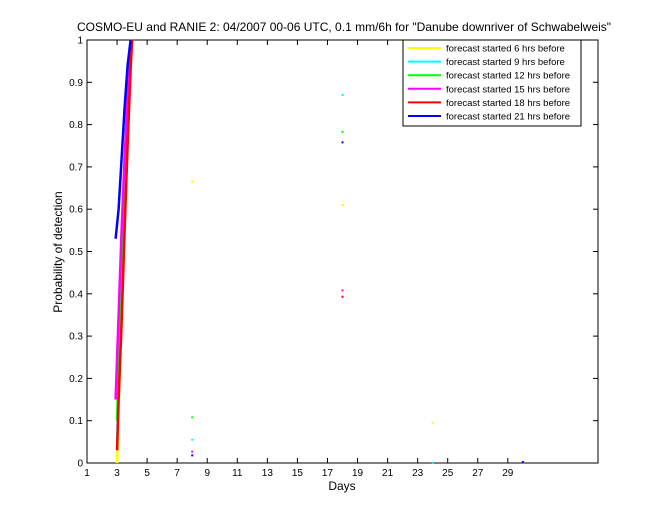  What do you see at coordinates (298, 473) in the screenshot?
I see `x-tick-label: 15` at bounding box center [298, 473].